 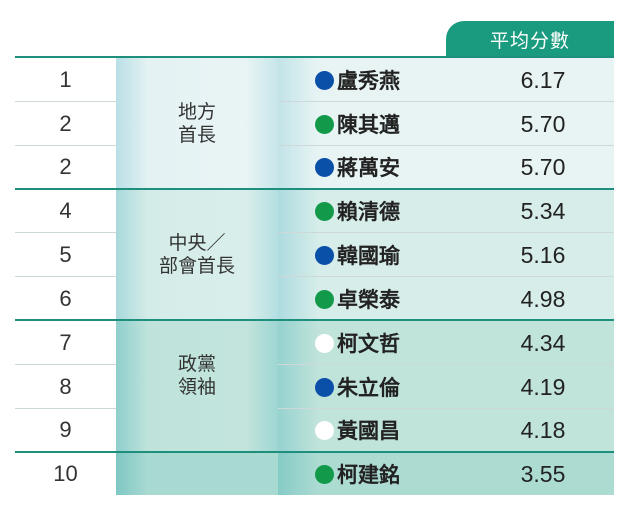 I want to click on score-header-label: 平均分數, so click(x=529, y=40).